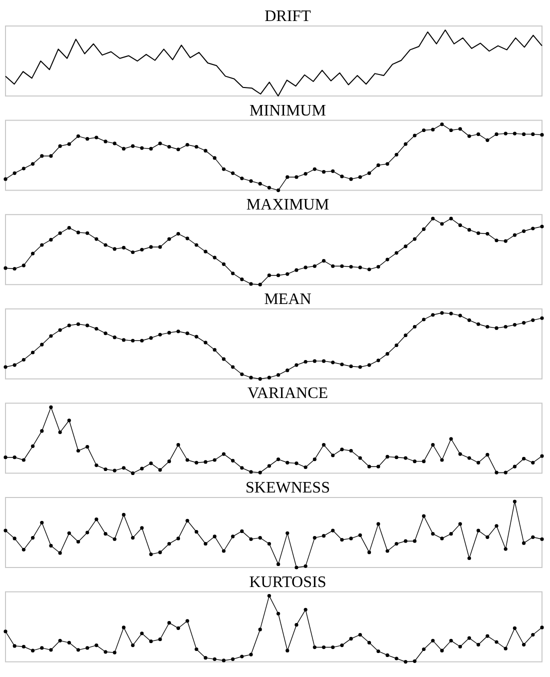  I want to click on chart-title: MAXIMUM, so click(288, 205).